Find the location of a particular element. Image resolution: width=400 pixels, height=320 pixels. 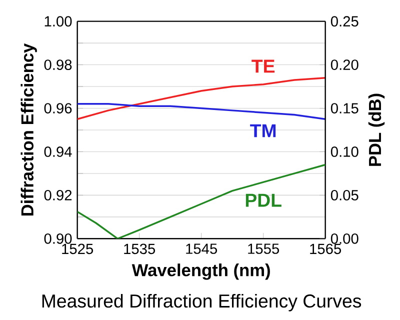

y-tick-label: 0.94 is located at coordinates (58, 151).